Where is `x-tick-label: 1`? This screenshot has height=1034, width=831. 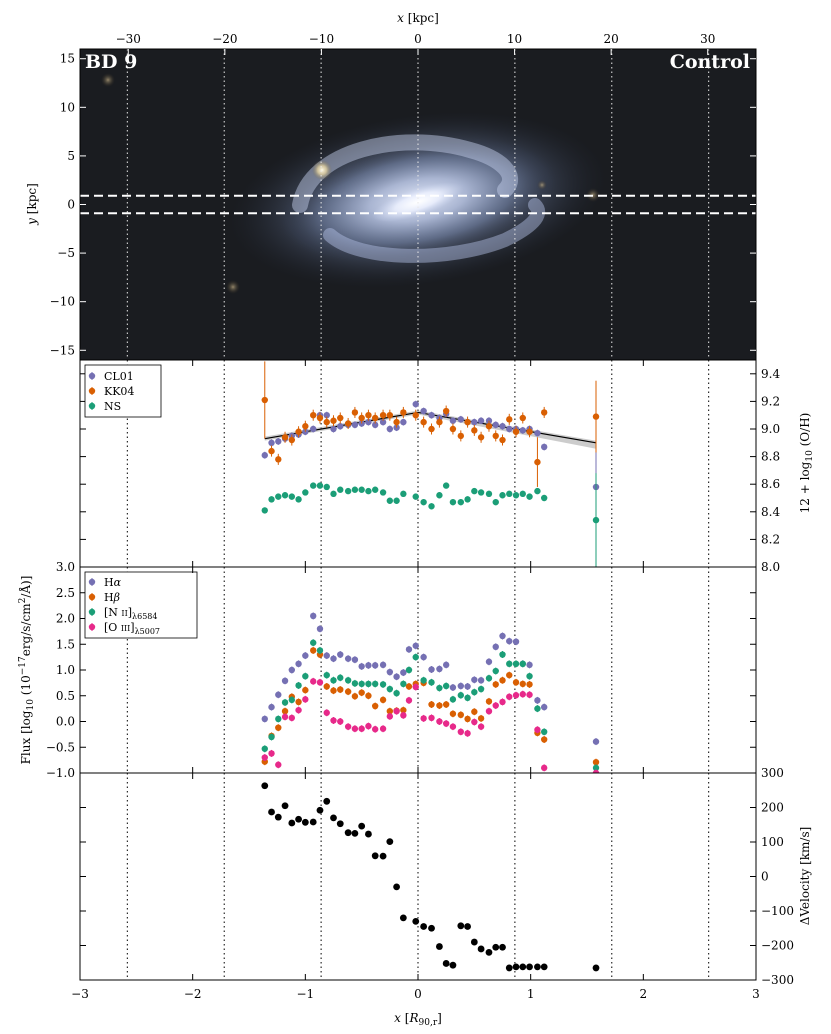
x-tick-label: 1 is located at coordinates (531, 994).